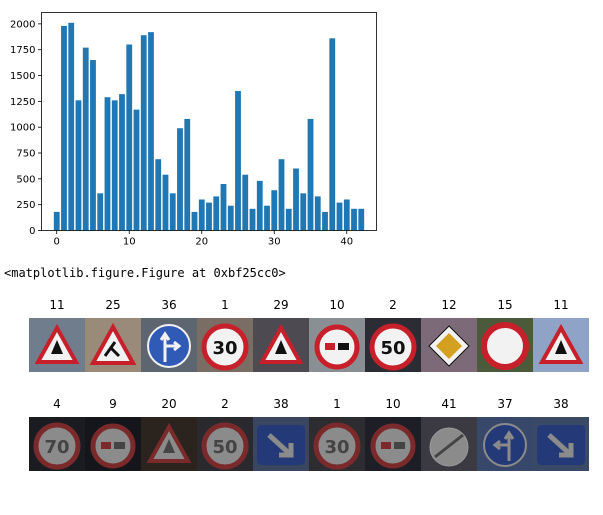  Describe the element at coordinates (113, 444) in the screenshot. I see `no-overtaking-sign-icon` at that location.